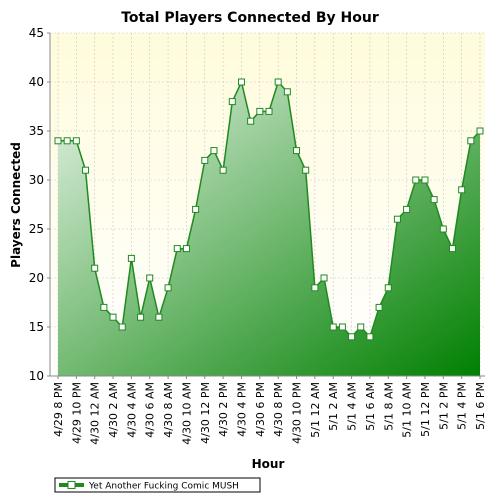 This screenshot has height=500, width=500. Describe the element at coordinates (241, 409) in the screenshot. I see `x-tick-label: 4/30 4 PM` at that location.